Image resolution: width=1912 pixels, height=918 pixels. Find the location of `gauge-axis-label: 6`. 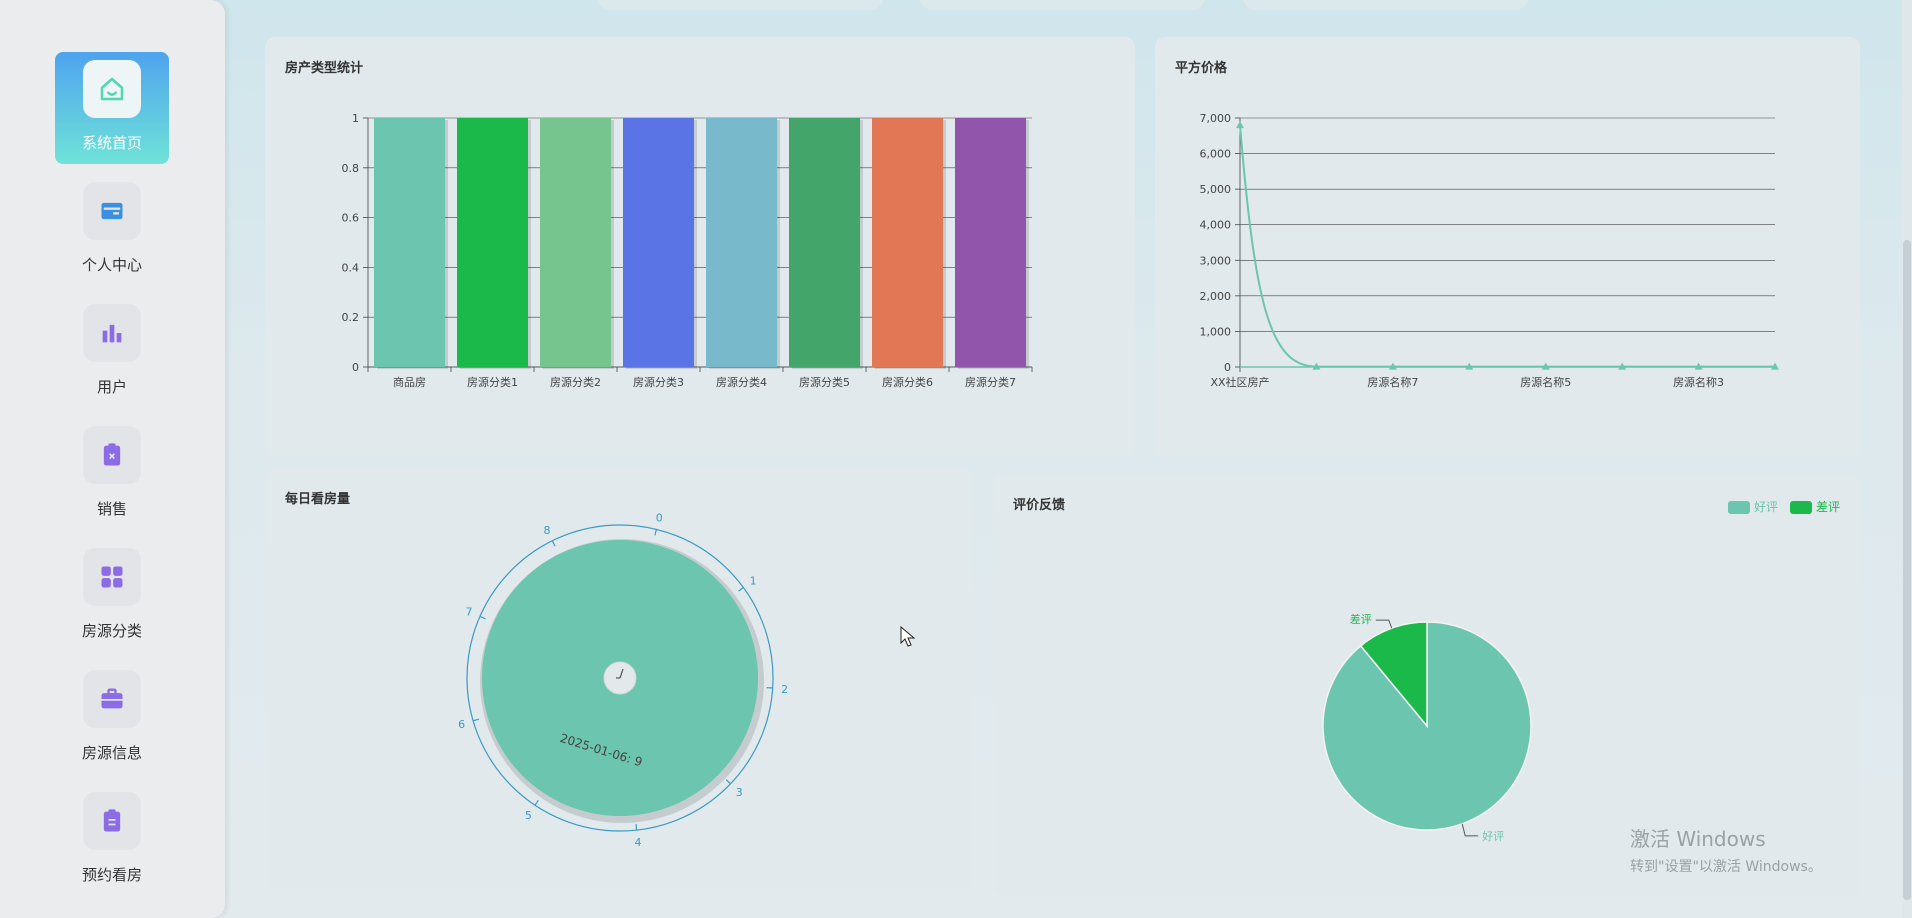

gauge-axis-label: 6 is located at coordinates (461, 724).